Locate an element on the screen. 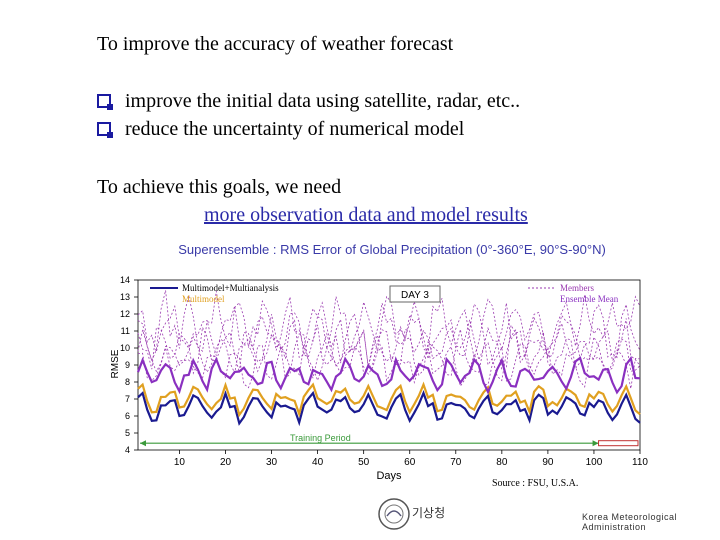 The width and height of the screenshot is (720, 540). y-tick-label: 4 is located at coordinates (127, 450).